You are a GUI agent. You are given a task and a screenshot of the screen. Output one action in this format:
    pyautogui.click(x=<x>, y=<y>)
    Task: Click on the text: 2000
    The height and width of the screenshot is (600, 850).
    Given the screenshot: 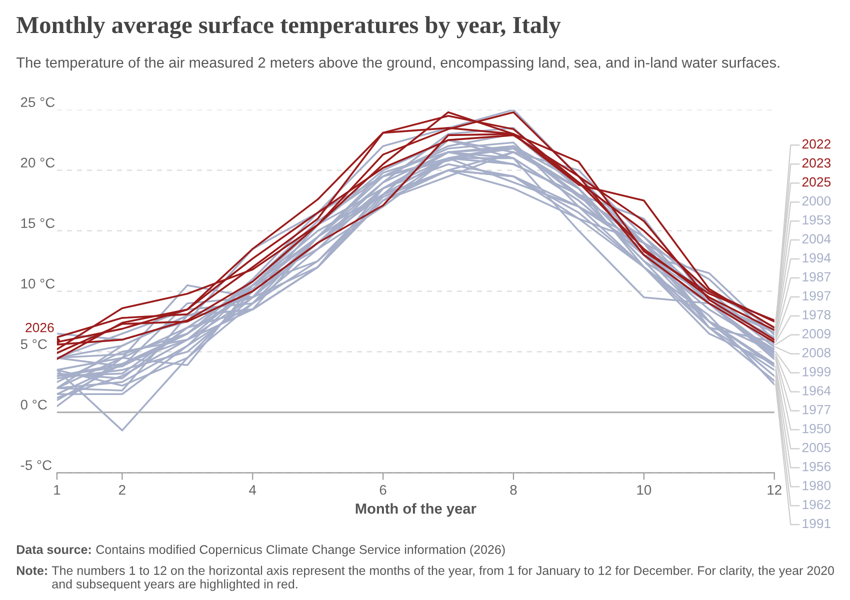 What is the action you would take?
    pyautogui.click(x=816, y=201)
    